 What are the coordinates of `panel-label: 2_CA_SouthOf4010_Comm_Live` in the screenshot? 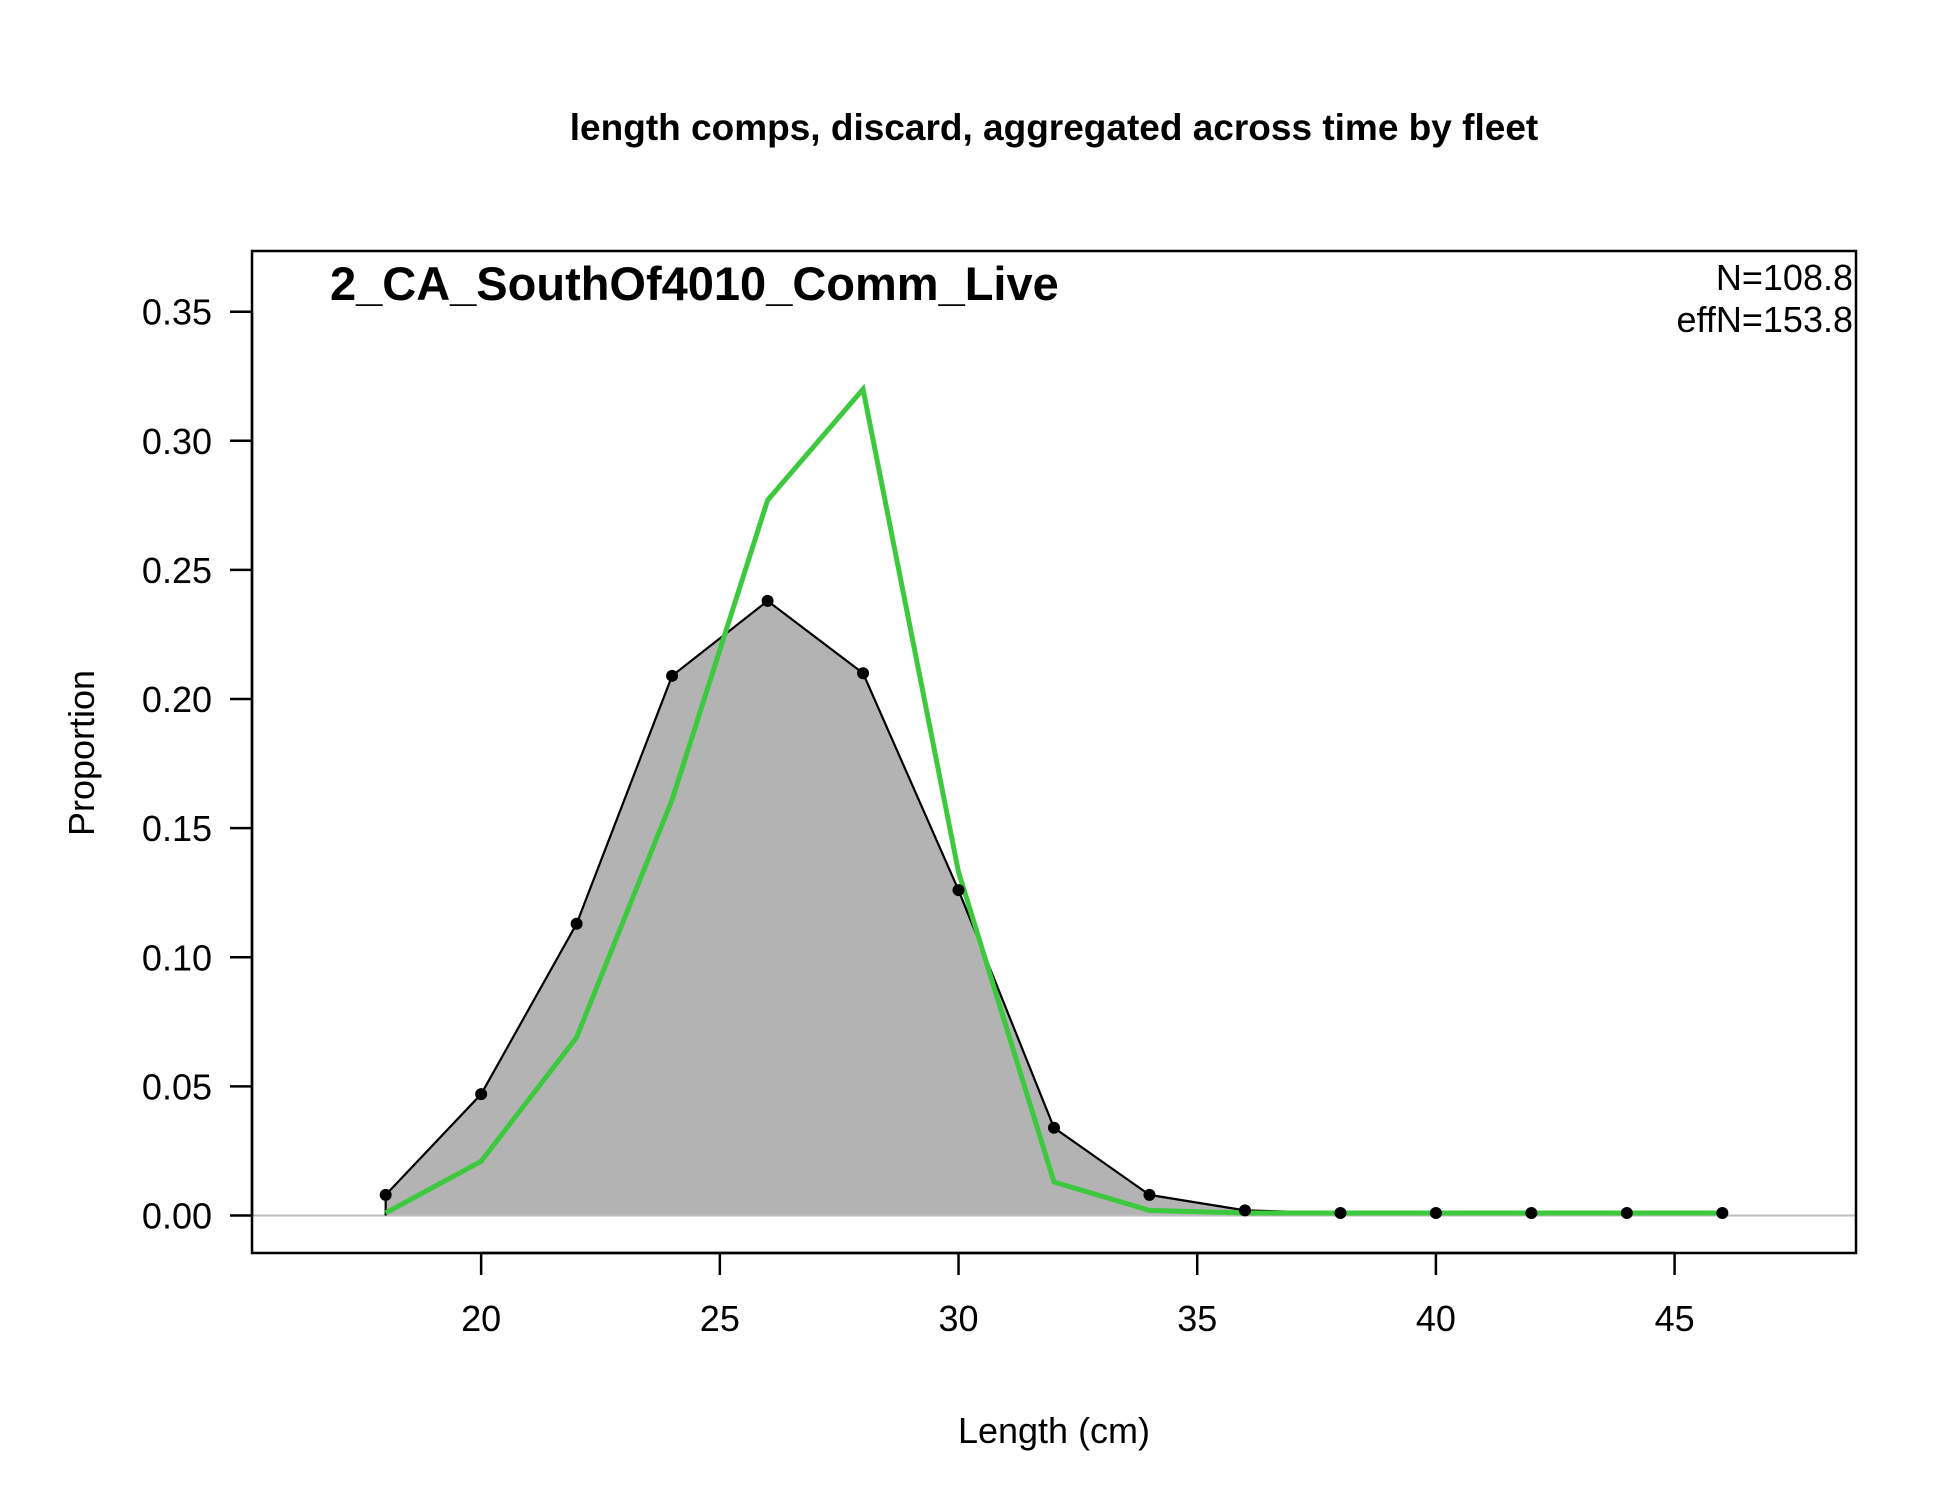 It's located at (694, 283).